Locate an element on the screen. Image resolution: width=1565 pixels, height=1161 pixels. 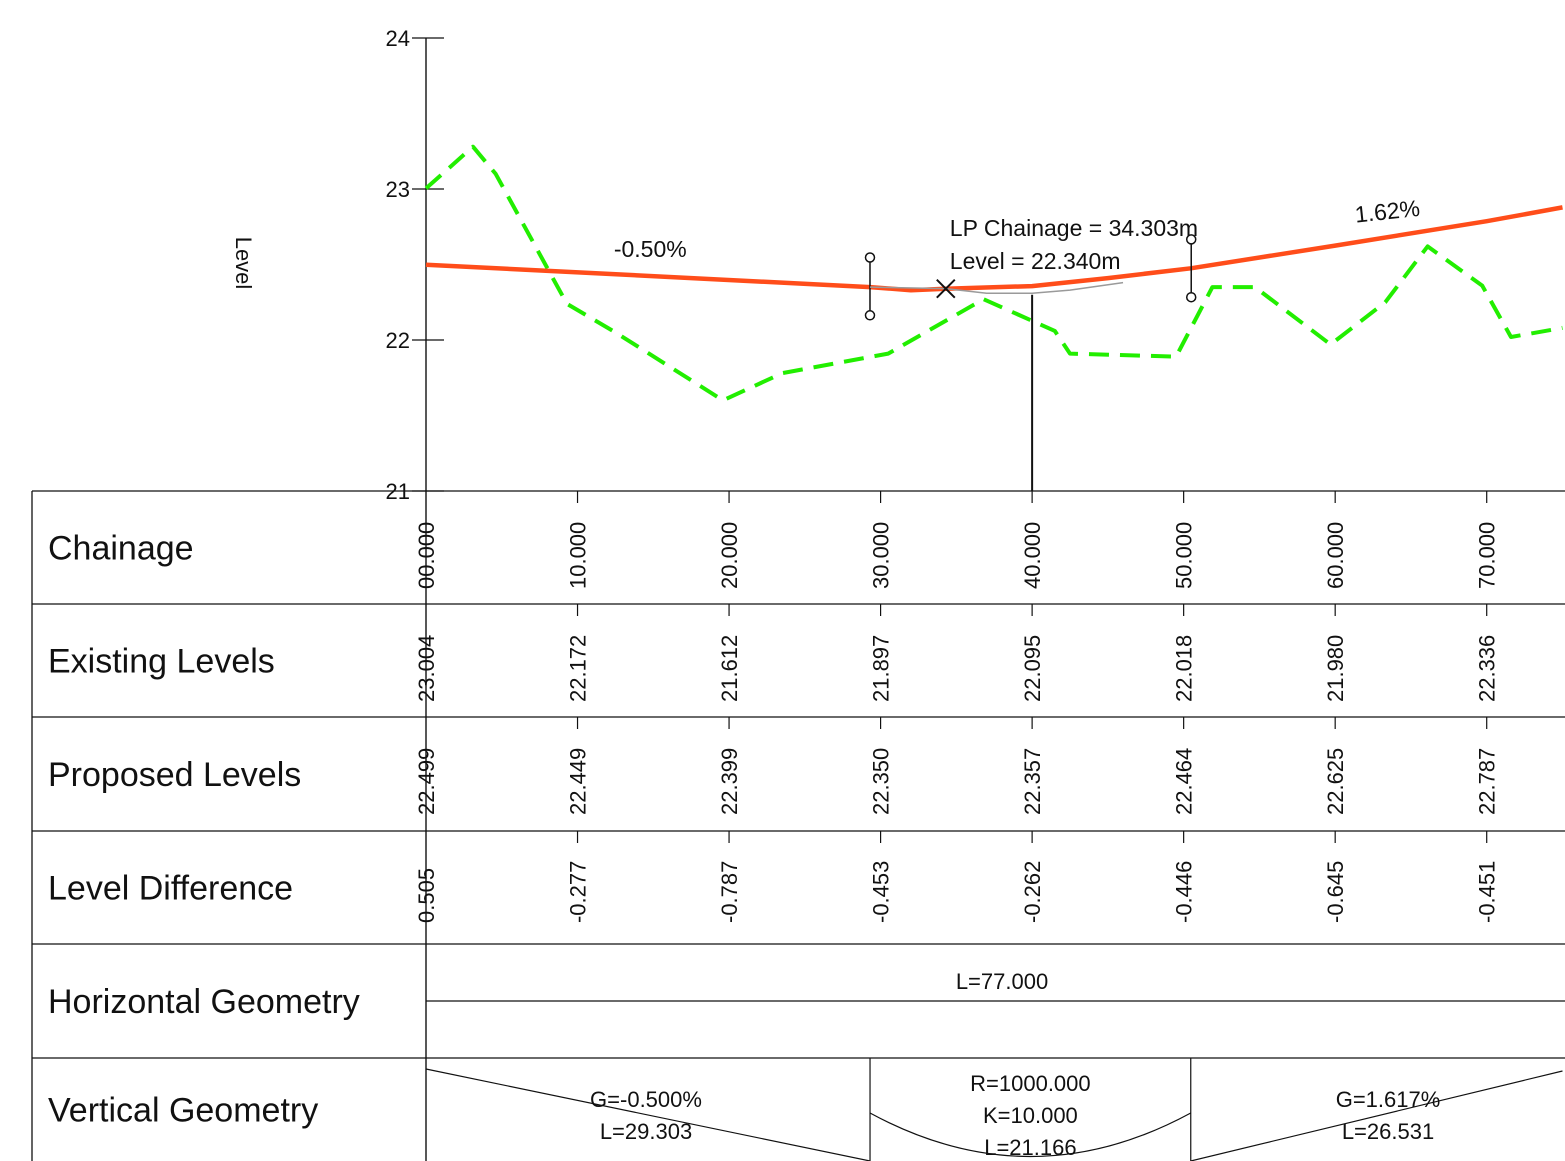
existing-level-cell: 22.336 is located at coordinates (1487, 668).